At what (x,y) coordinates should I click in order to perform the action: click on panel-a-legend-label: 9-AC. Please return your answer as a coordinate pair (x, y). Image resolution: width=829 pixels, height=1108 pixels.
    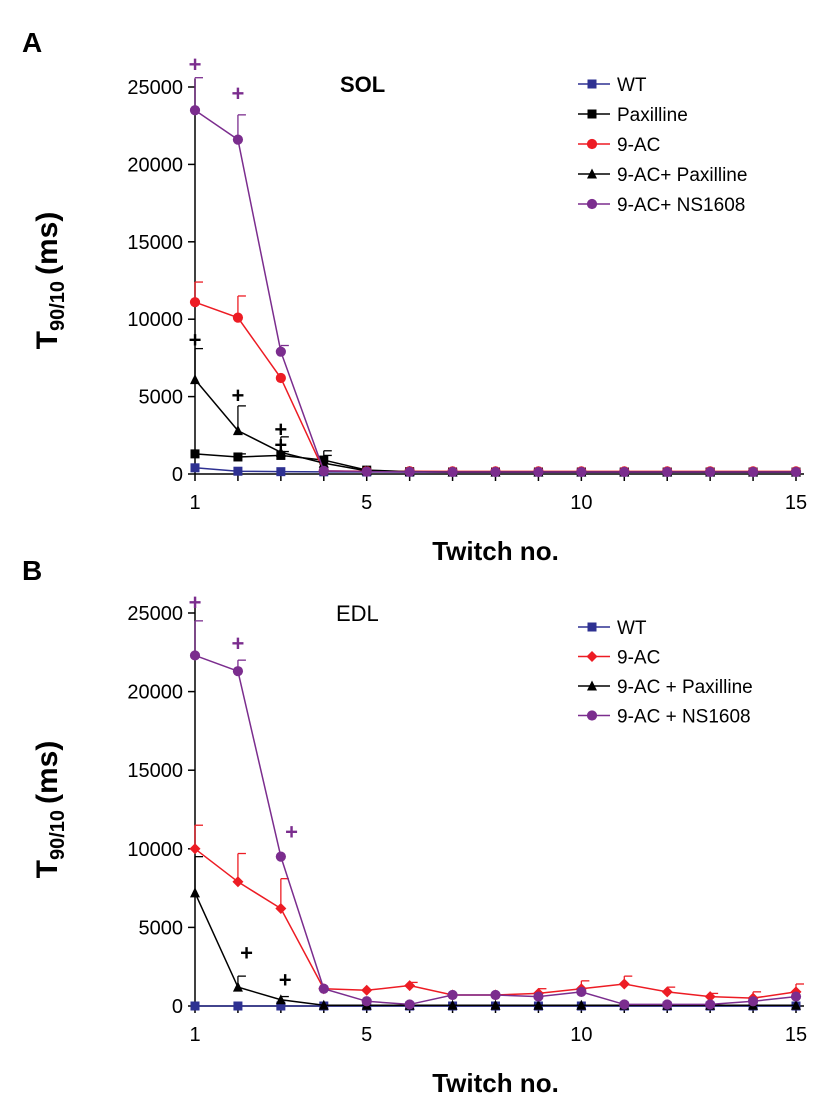
    Looking at the image, I should click on (638, 145).